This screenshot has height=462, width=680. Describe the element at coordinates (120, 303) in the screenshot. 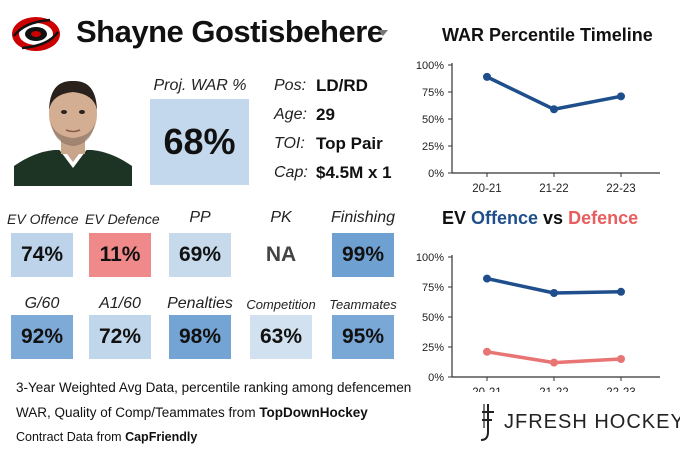

I see `a160-label: A1/60` at that location.